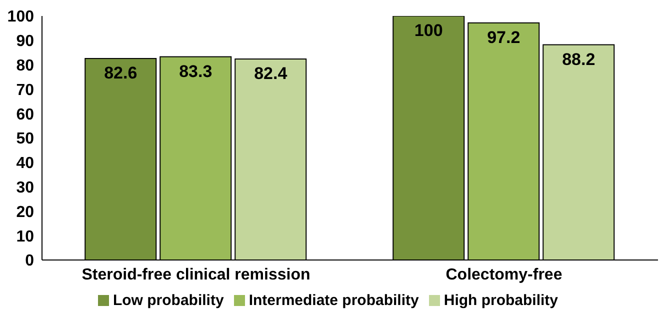 The width and height of the screenshot is (670, 322). I want to click on y-tick-label: 10, so click(25, 237).